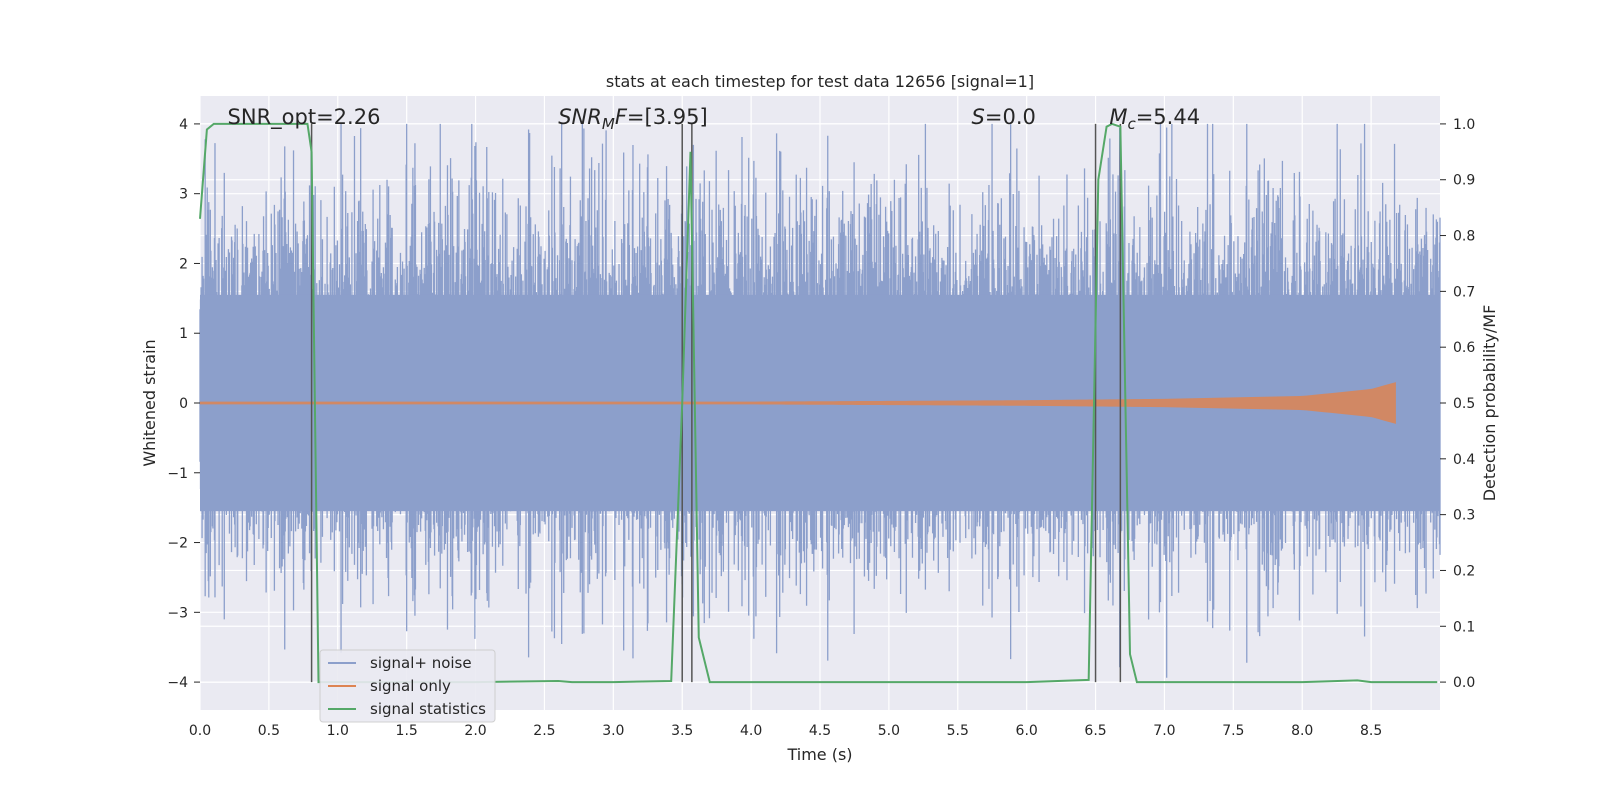  I want to click on legend-label-stats: signal statistics, so click(428, 709).